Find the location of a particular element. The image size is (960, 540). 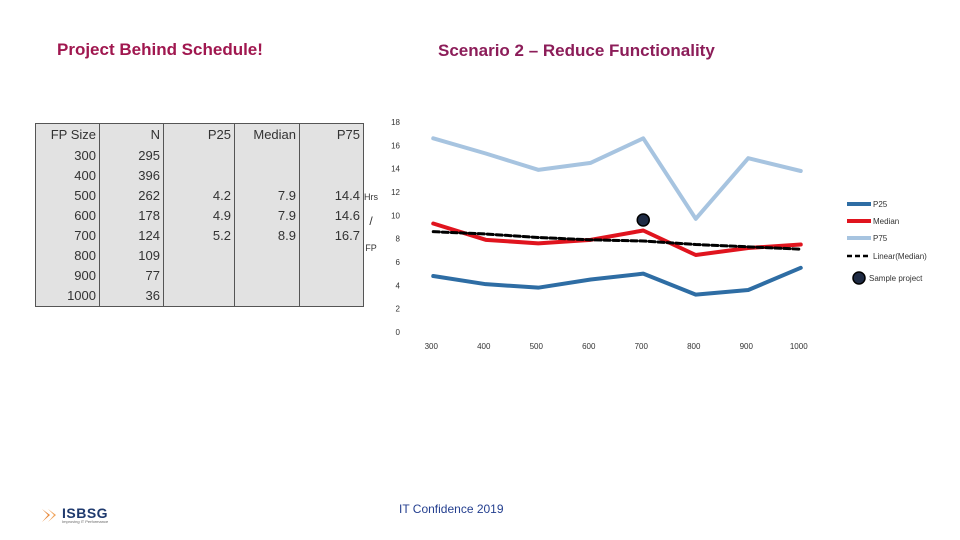

table-cell: 500 is located at coordinates (67, 196).